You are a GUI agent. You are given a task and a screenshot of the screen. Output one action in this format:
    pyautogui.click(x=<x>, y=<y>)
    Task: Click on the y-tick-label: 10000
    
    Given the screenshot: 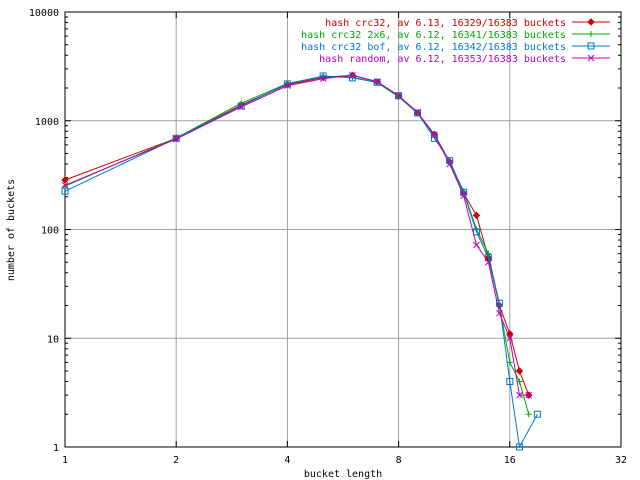 What is the action you would take?
    pyautogui.click(x=44, y=13)
    